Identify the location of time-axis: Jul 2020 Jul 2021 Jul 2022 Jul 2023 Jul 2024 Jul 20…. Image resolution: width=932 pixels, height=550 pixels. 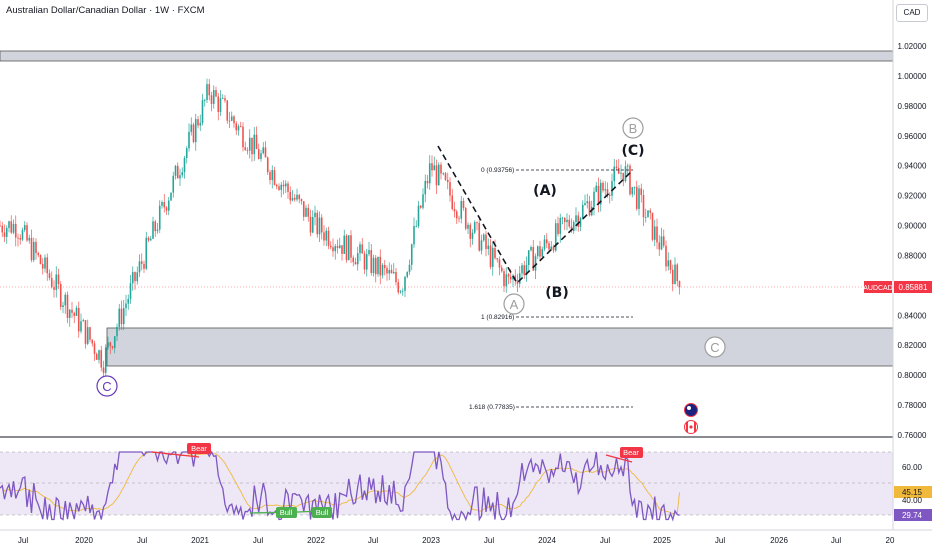
(456, 540).